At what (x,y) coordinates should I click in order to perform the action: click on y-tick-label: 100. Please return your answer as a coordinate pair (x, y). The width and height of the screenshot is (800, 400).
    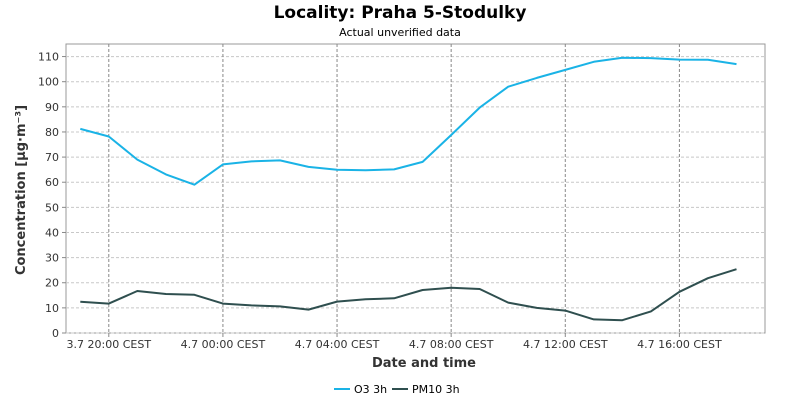
    Looking at the image, I should click on (48, 82).